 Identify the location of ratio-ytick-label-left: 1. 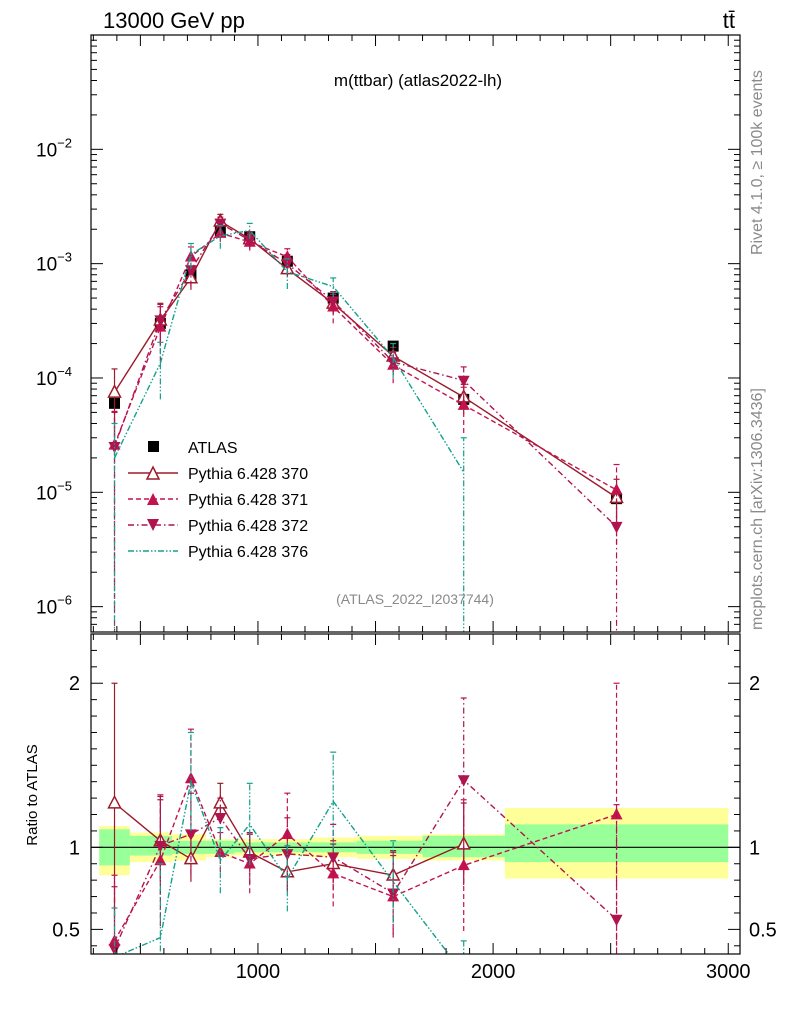
(74, 848).